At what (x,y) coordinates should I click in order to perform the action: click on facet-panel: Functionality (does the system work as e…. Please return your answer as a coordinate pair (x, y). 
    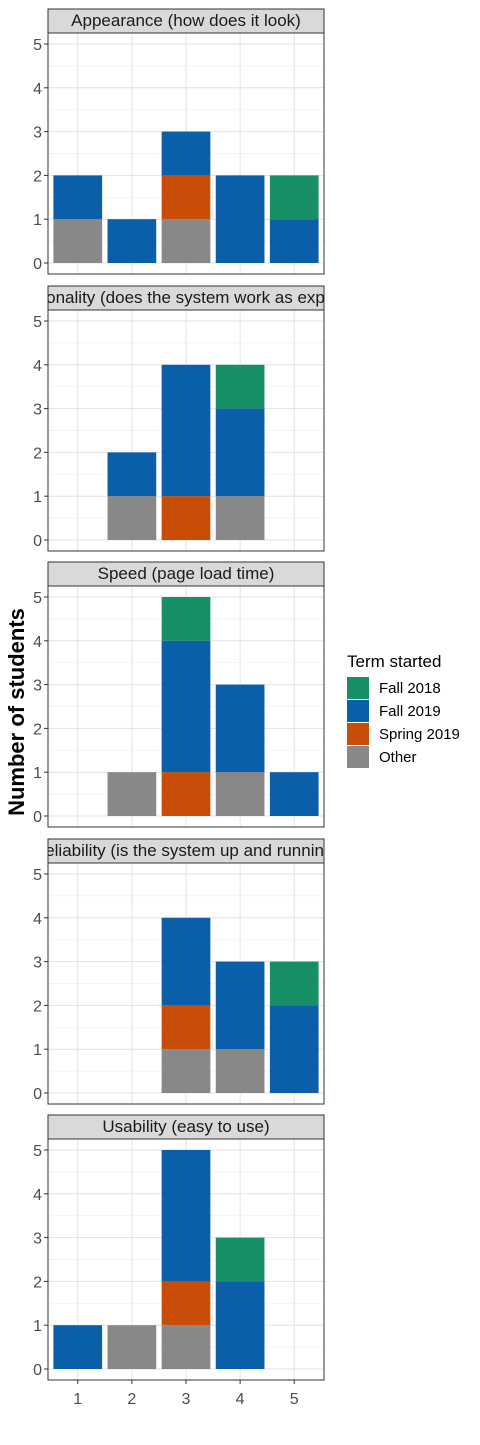
    Looking at the image, I should click on (186, 418).